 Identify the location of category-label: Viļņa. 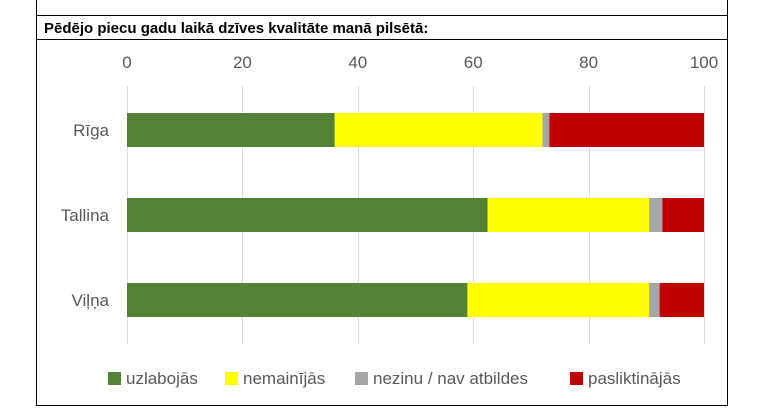
(91, 300).